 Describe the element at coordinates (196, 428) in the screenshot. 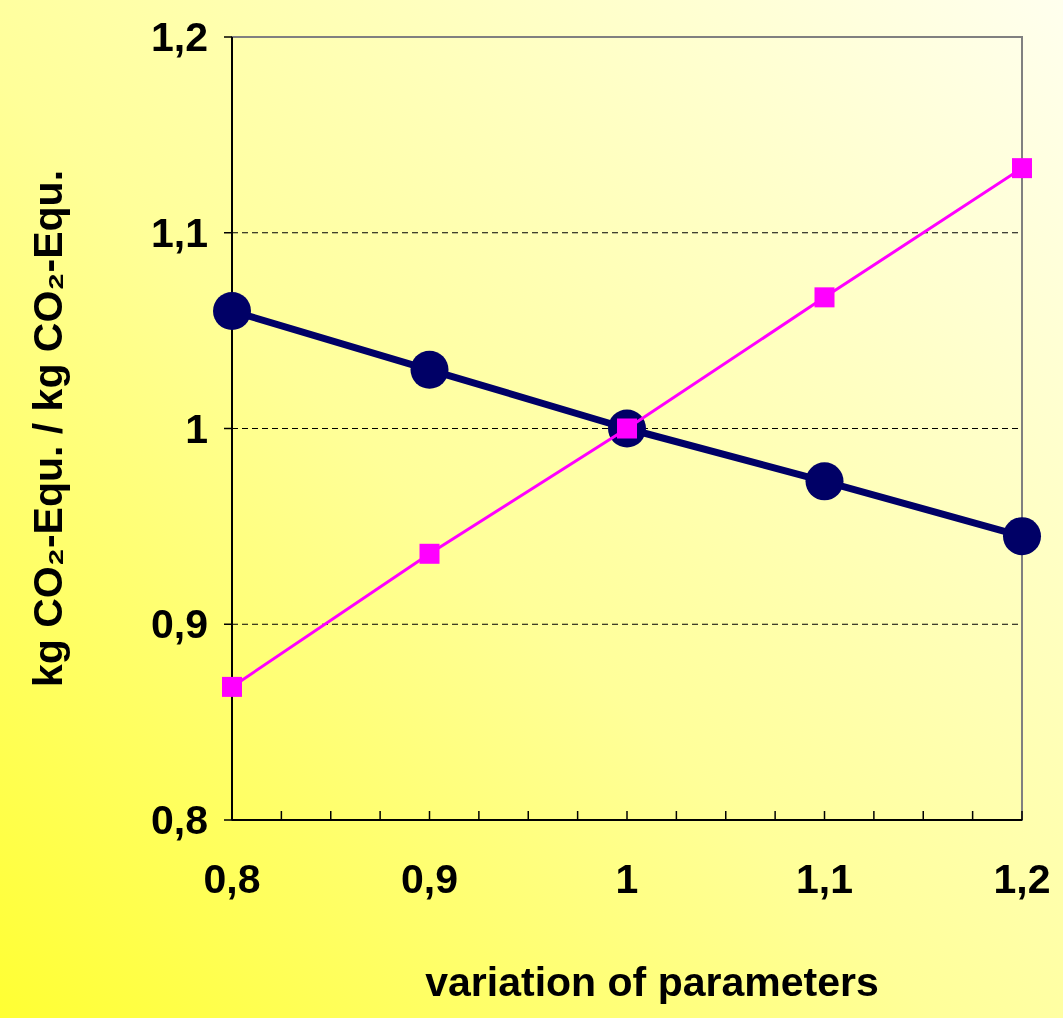

I see `y-tick-label: 1` at that location.